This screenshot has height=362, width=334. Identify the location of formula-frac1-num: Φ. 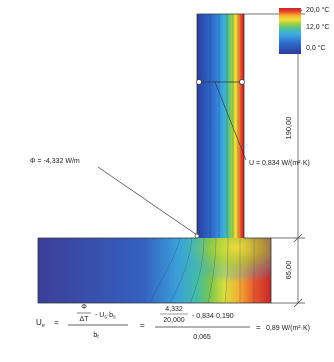
(84, 307).